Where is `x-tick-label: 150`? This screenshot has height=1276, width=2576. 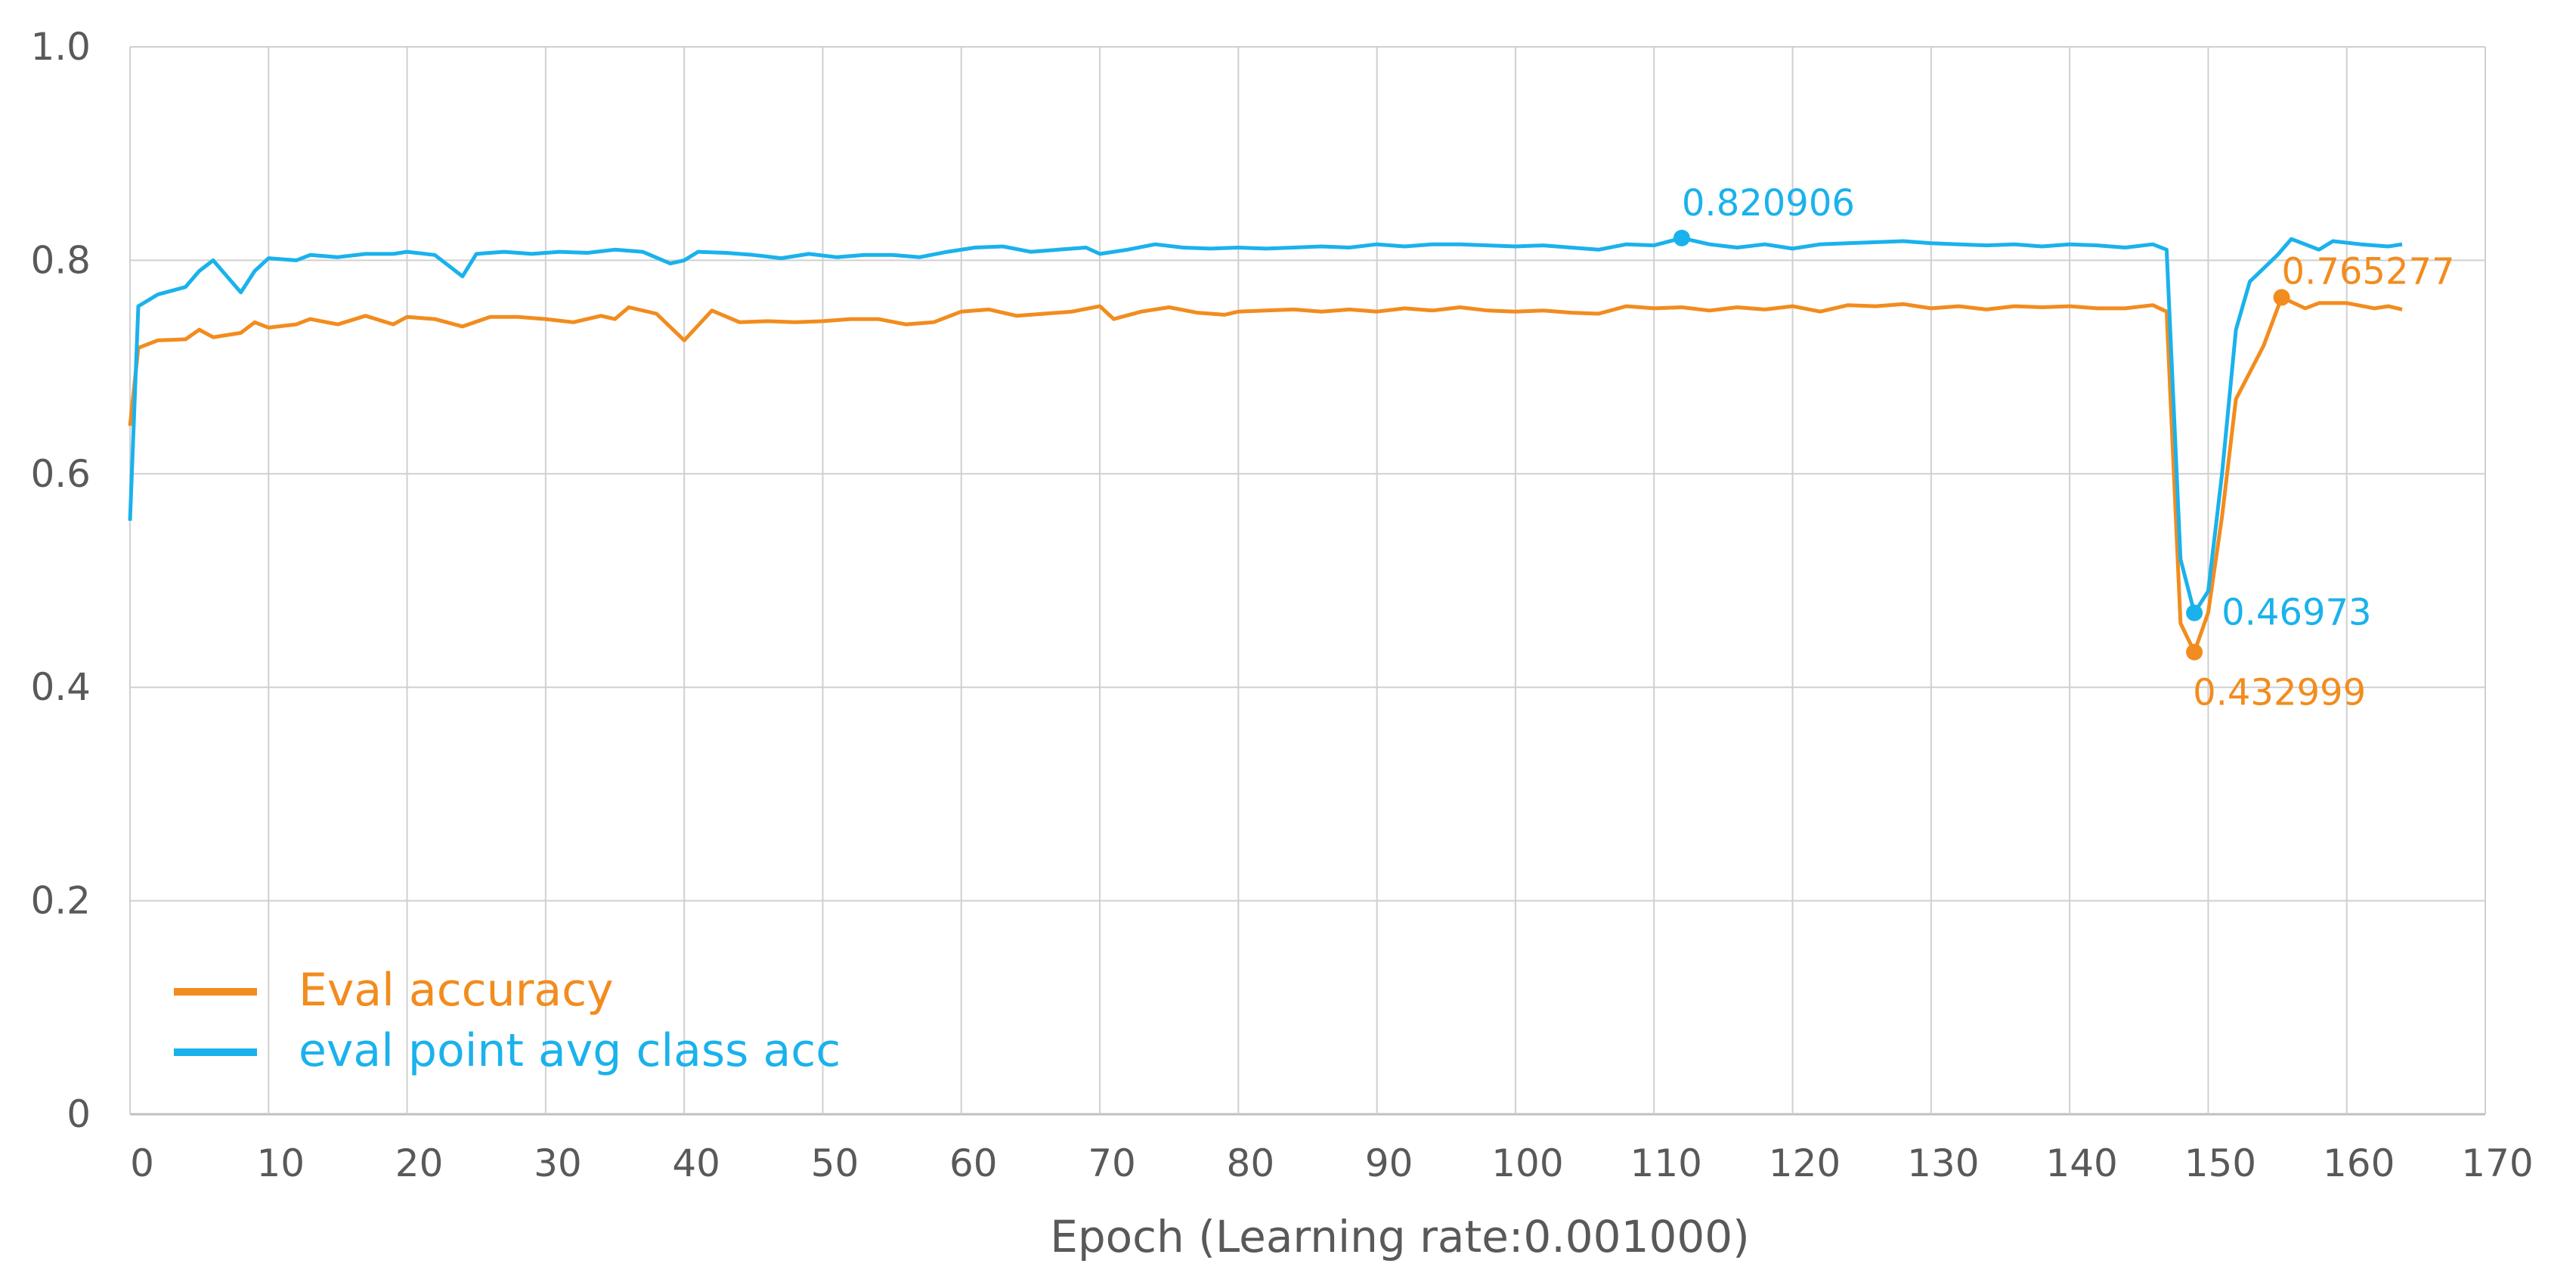 x-tick-label: 150 is located at coordinates (2220, 1163).